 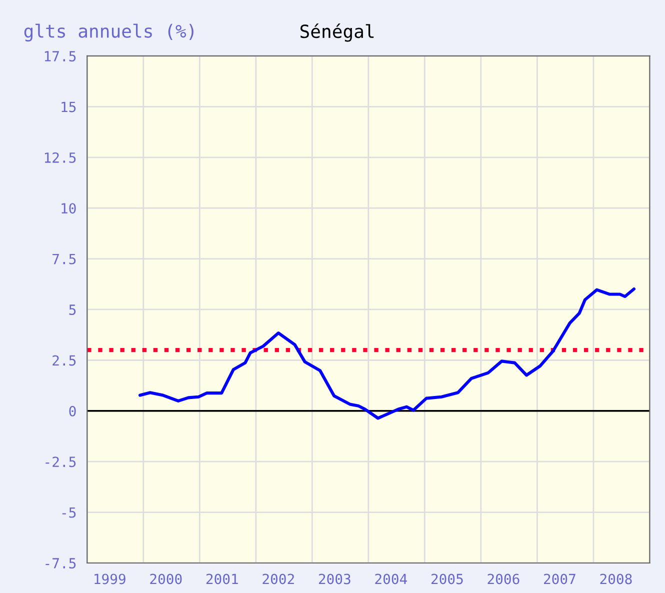 I want to click on y-tick-label: -7.5, so click(x=61, y=563).